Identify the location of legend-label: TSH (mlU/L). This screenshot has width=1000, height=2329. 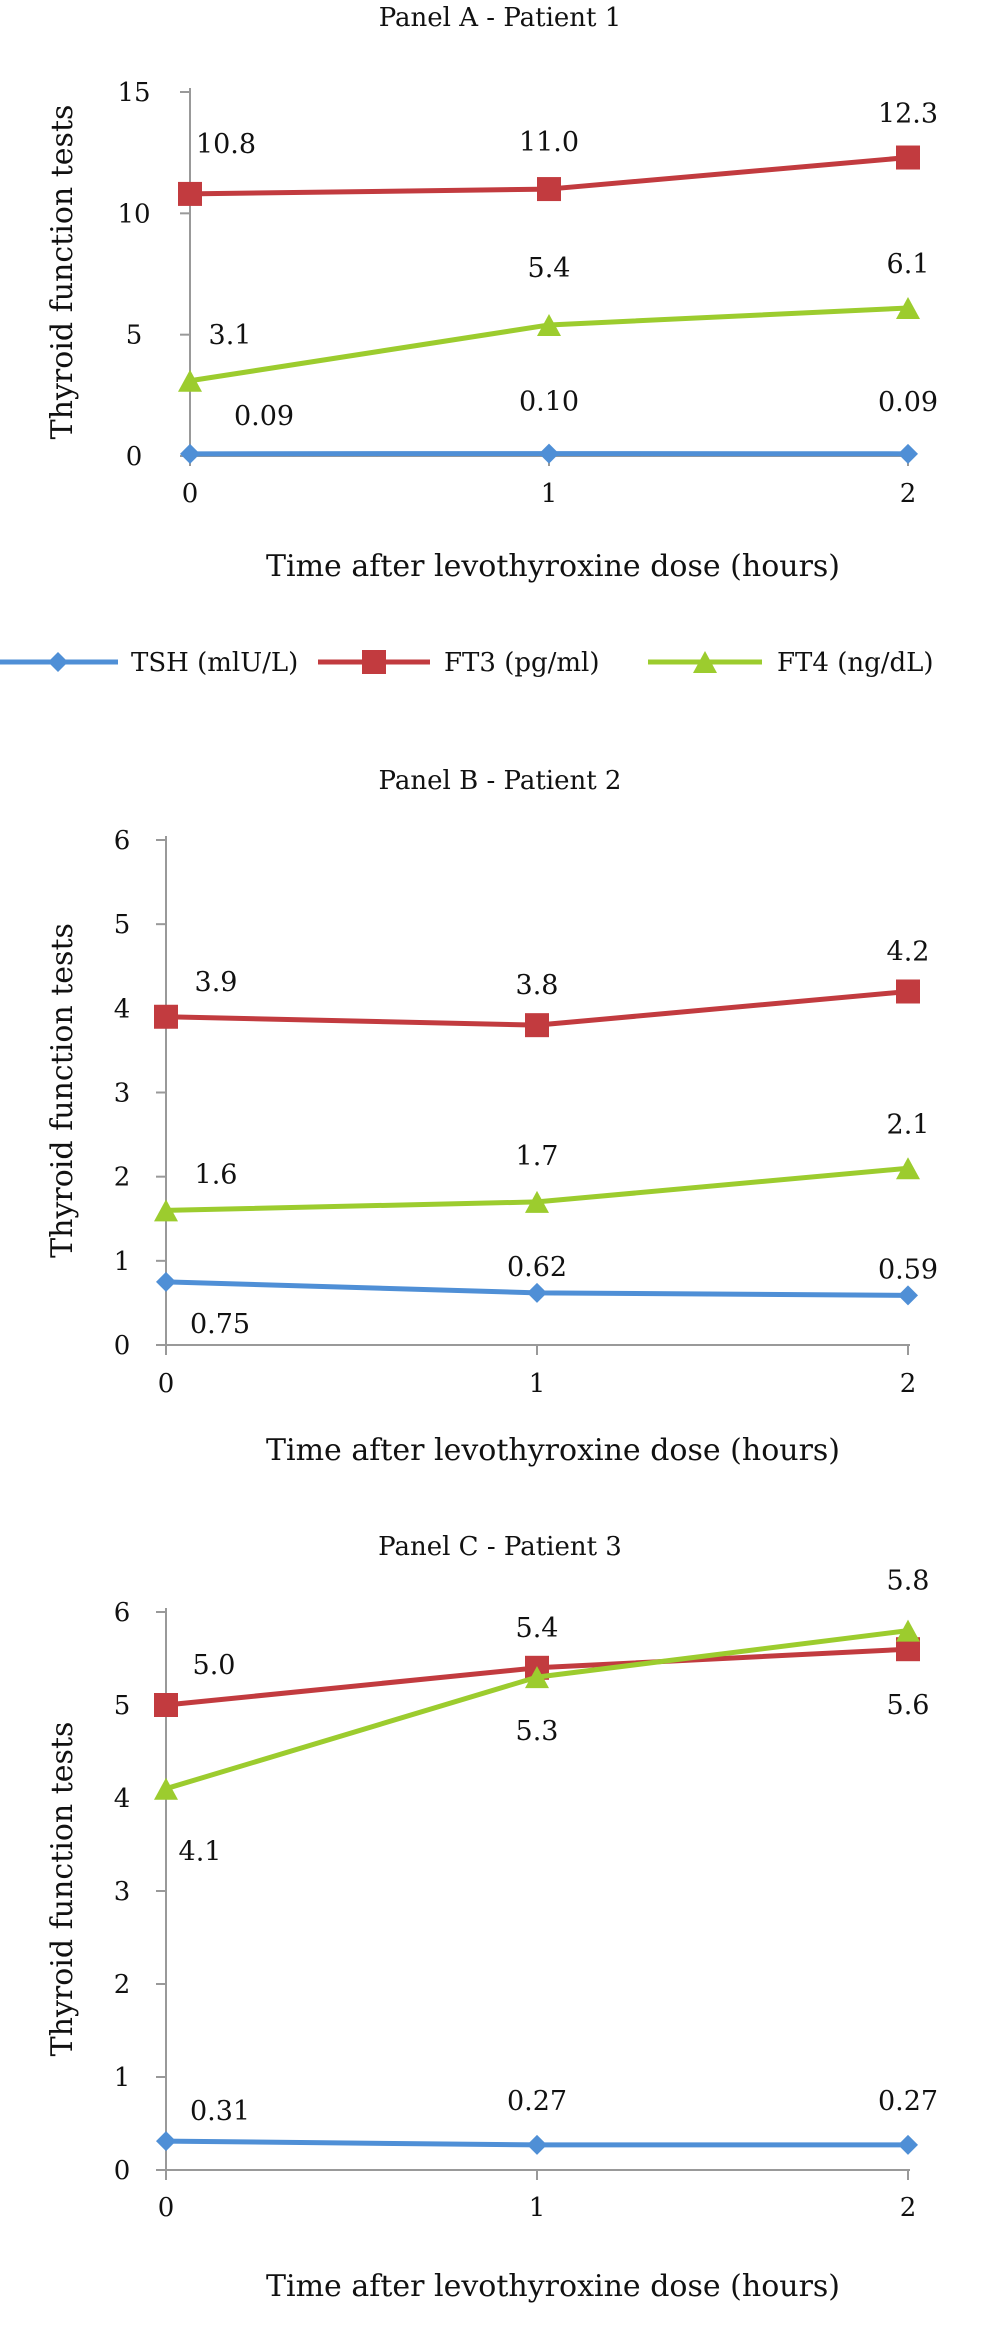
(214, 663).